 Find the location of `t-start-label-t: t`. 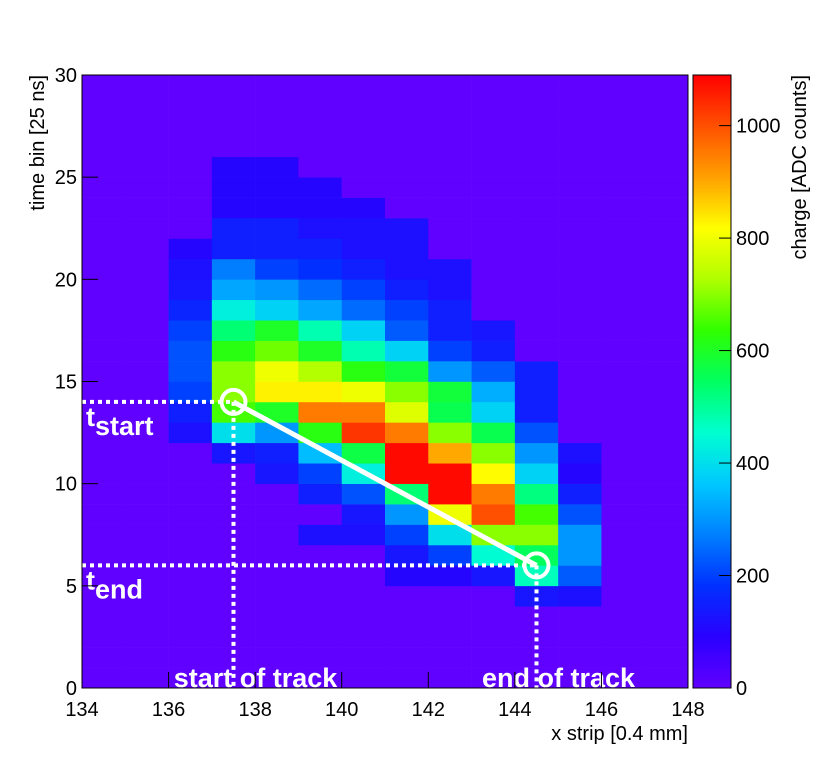

t-start-label-t: t is located at coordinates (90, 417).